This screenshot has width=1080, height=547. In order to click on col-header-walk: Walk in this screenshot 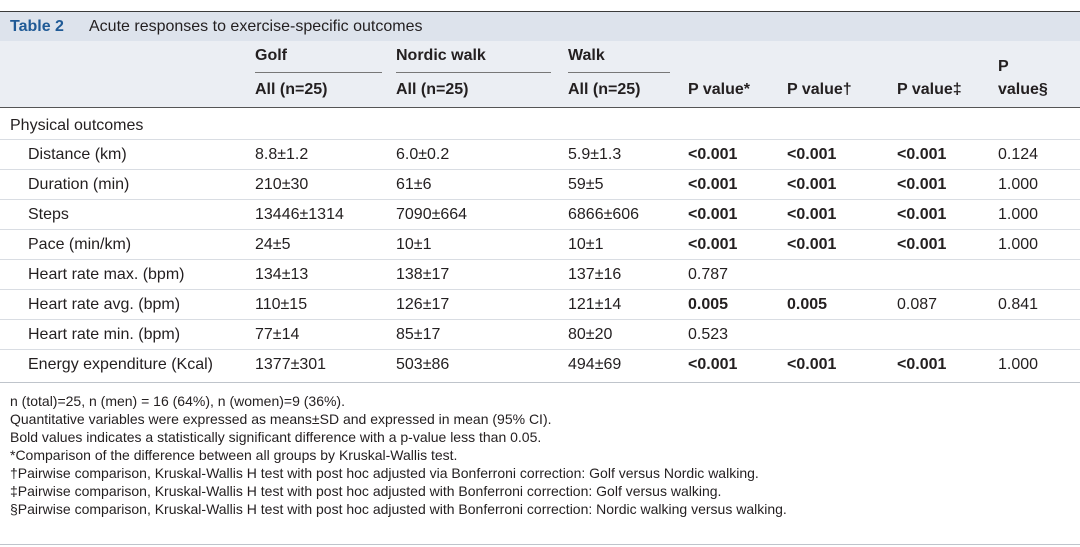, I will do `click(586, 55)`.